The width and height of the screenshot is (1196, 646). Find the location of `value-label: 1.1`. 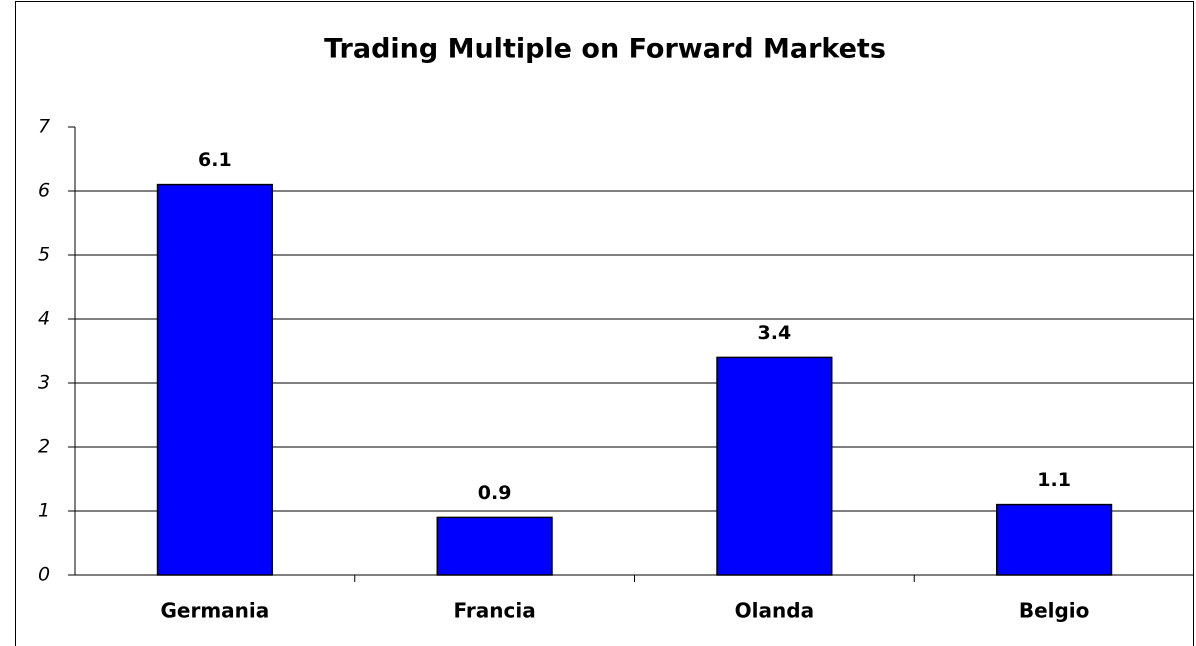

value-label: 1.1 is located at coordinates (1054, 480).